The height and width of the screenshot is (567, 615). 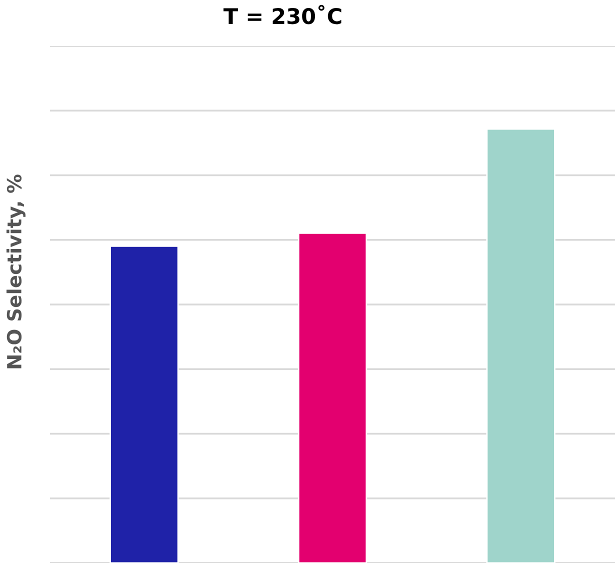 I want to click on y-axis-title: N₂O Selectivity, %, so click(x=16, y=271).